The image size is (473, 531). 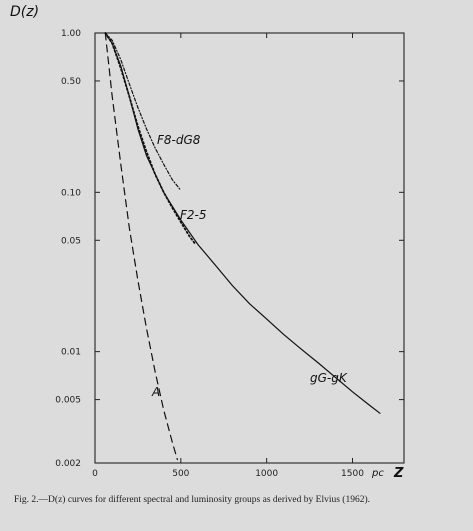 I want to click on series-label: F2-5, so click(x=193, y=215).